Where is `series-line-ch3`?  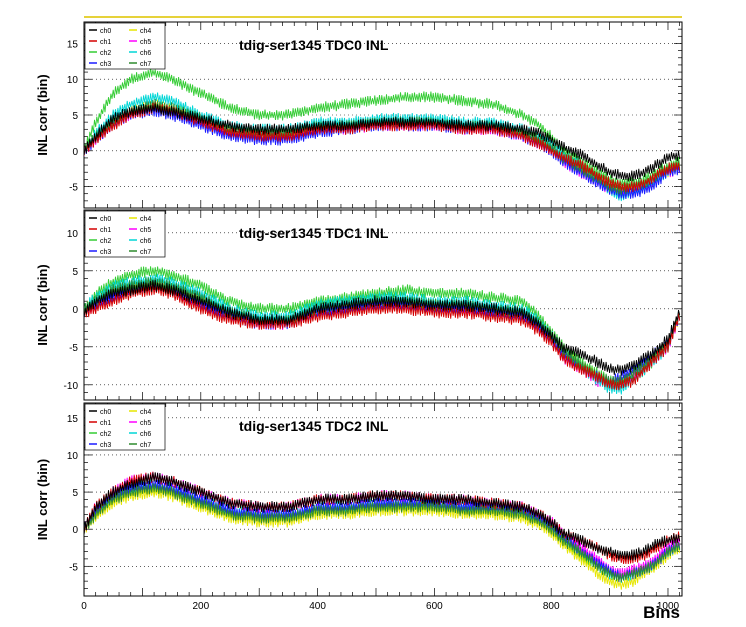 series-line-ch3 is located at coordinates (382, 530).